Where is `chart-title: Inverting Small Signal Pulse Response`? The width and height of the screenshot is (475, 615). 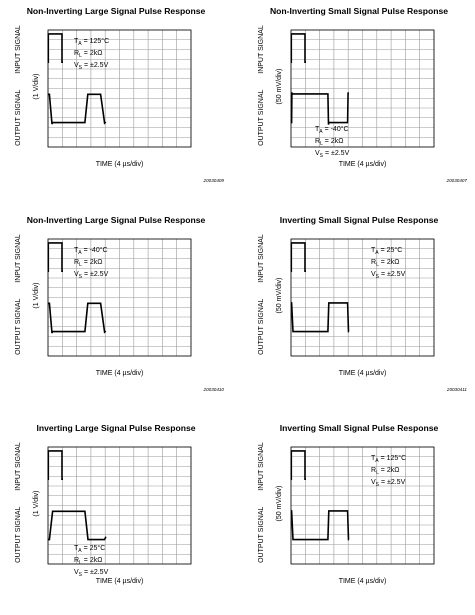 chart-title: Inverting Small Signal Pulse Response is located at coordinates (359, 220).